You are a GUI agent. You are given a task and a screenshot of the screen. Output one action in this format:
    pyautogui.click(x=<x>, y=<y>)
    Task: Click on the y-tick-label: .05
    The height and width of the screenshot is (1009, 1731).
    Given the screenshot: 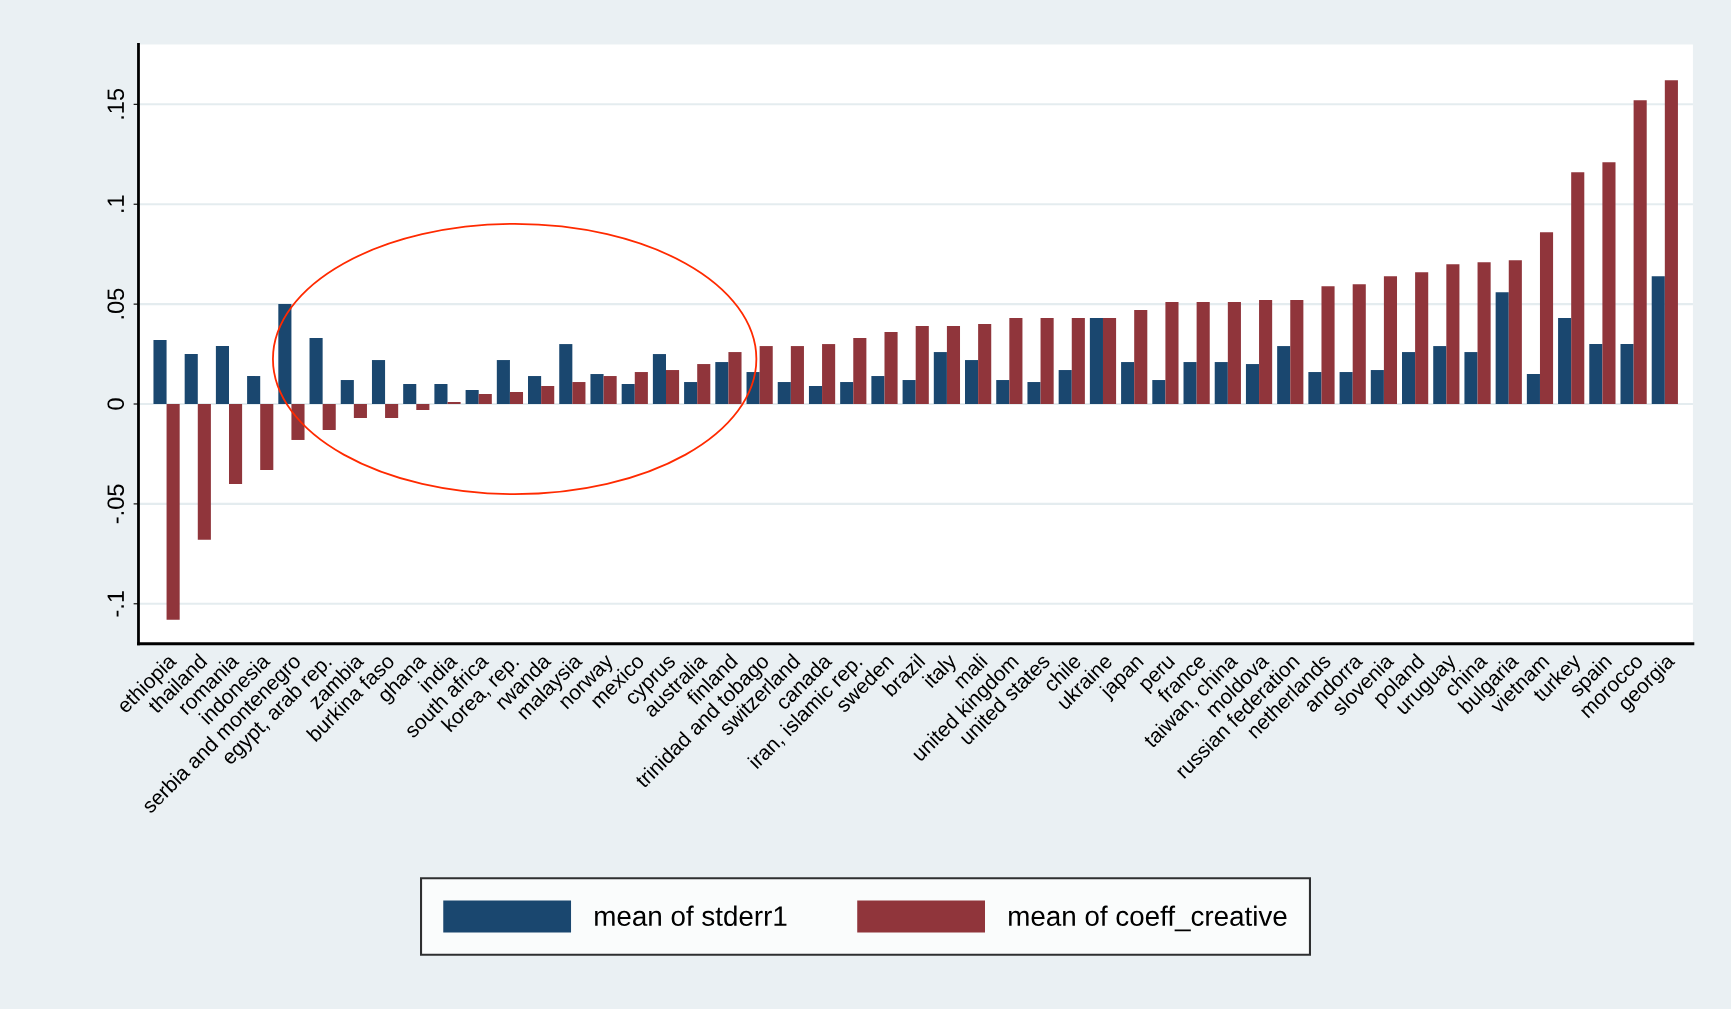 What is the action you would take?
    pyautogui.click(x=116, y=303)
    